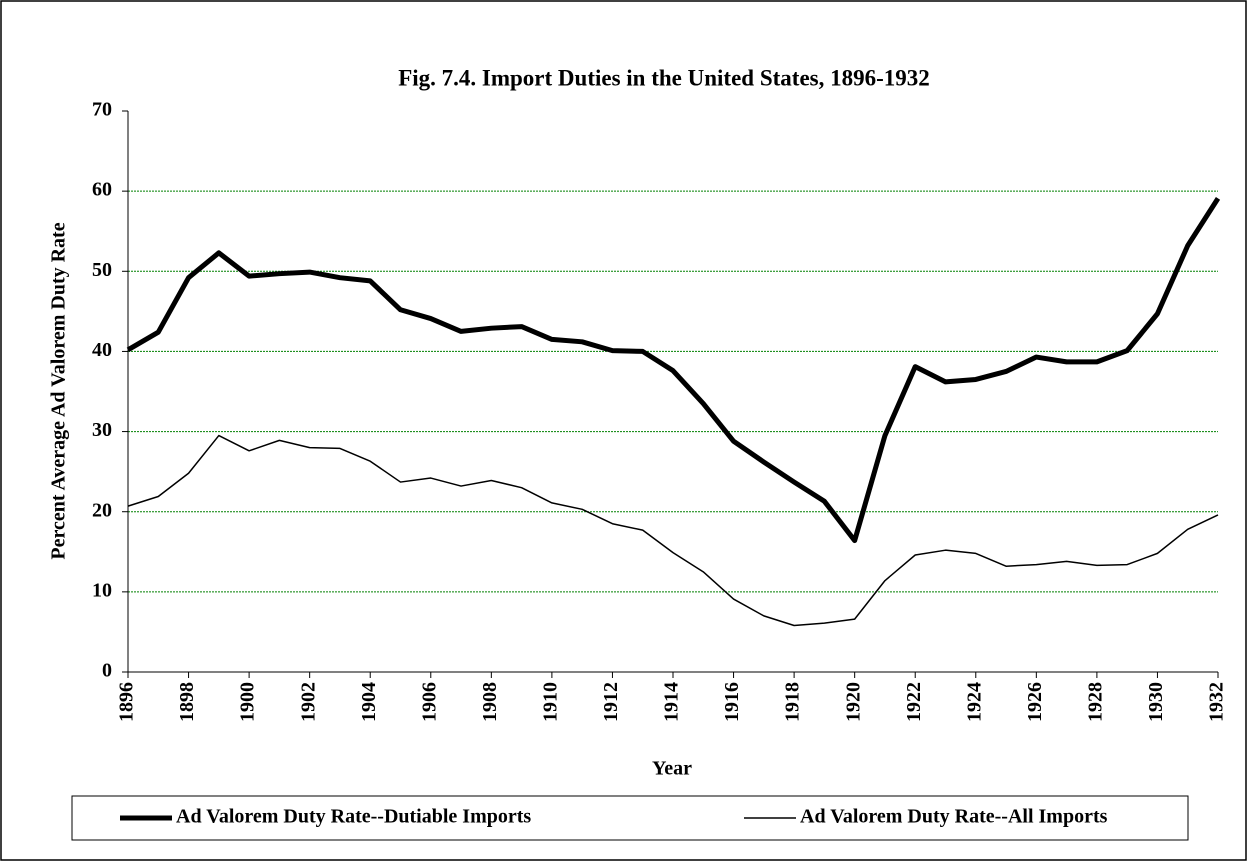 The height and width of the screenshot is (862, 1248). Describe the element at coordinates (914, 702) in the screenshot. I see `x-tick-label: 1922` at that location.